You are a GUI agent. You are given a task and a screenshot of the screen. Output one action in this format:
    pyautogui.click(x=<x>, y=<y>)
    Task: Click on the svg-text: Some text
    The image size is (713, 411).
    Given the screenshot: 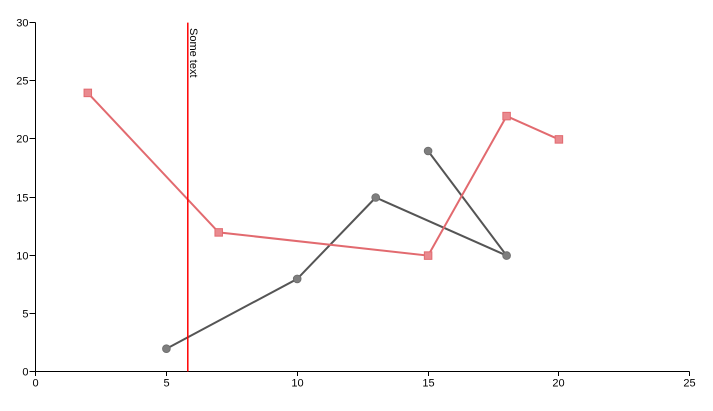 What is the action you would take?
    pyautogui.click(x=193, y=53)
    